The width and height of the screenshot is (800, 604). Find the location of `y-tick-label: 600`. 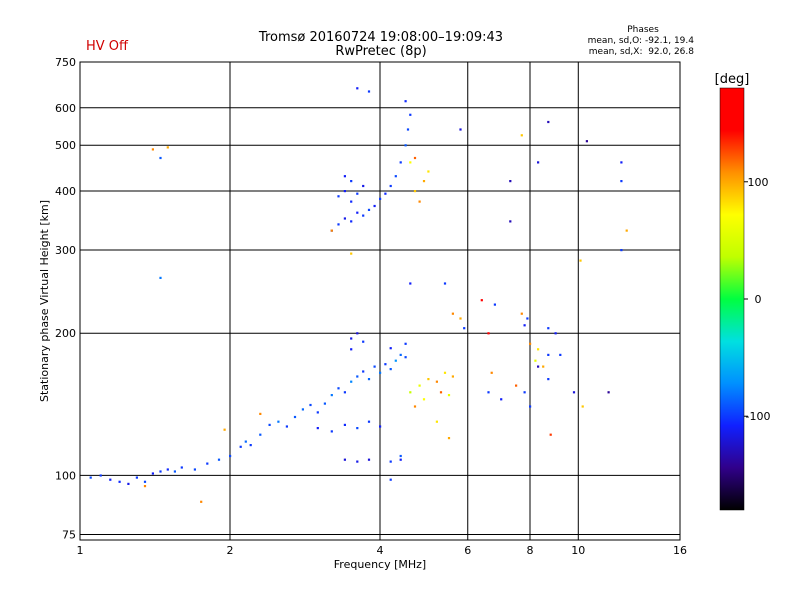

y-tick-label: 600 is located at coordinates (65, 108).